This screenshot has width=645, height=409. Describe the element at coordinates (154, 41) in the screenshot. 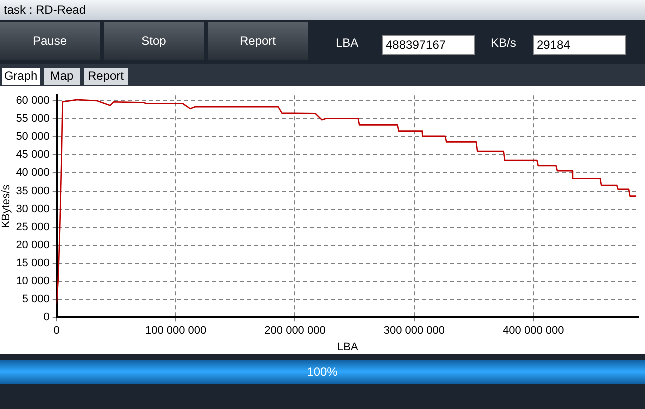

I see `text: Stop` at that location.